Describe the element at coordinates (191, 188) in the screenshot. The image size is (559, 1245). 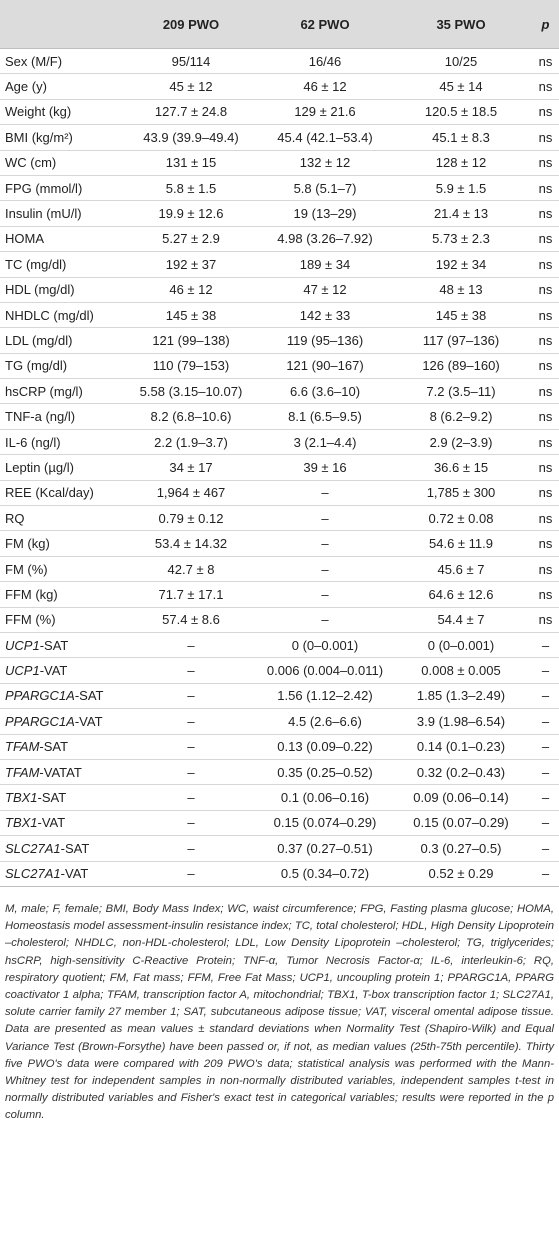
I see `value-cell: 5.8 ± 1.5` at that location.